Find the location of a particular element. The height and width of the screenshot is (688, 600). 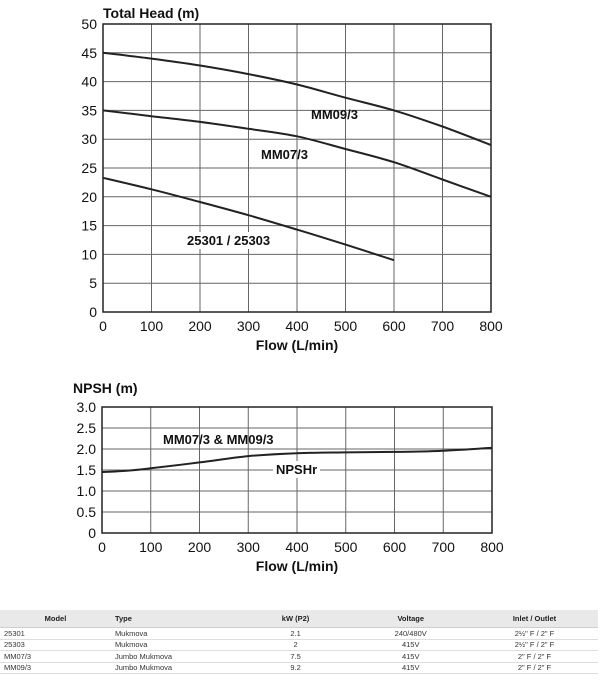

cell-kw: 7.5 is located at coordinates (295, 656).